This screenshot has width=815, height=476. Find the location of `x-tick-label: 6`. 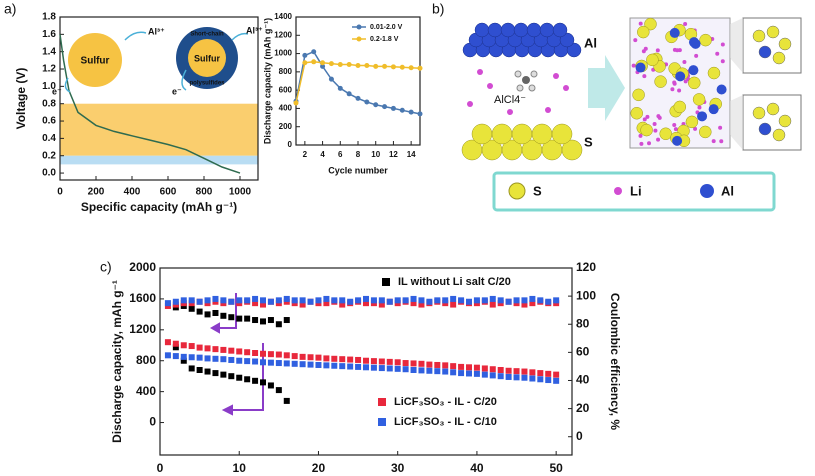

x-tick-label: 6 is located at coordinates (340, 154).